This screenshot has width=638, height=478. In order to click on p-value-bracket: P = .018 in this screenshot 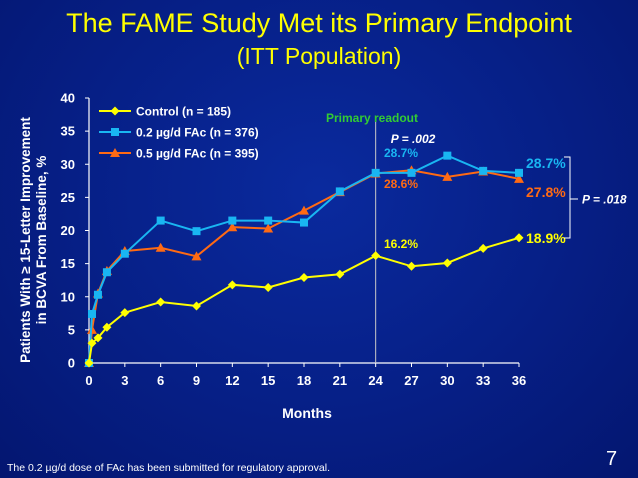, I will do `click(595, 197)`.